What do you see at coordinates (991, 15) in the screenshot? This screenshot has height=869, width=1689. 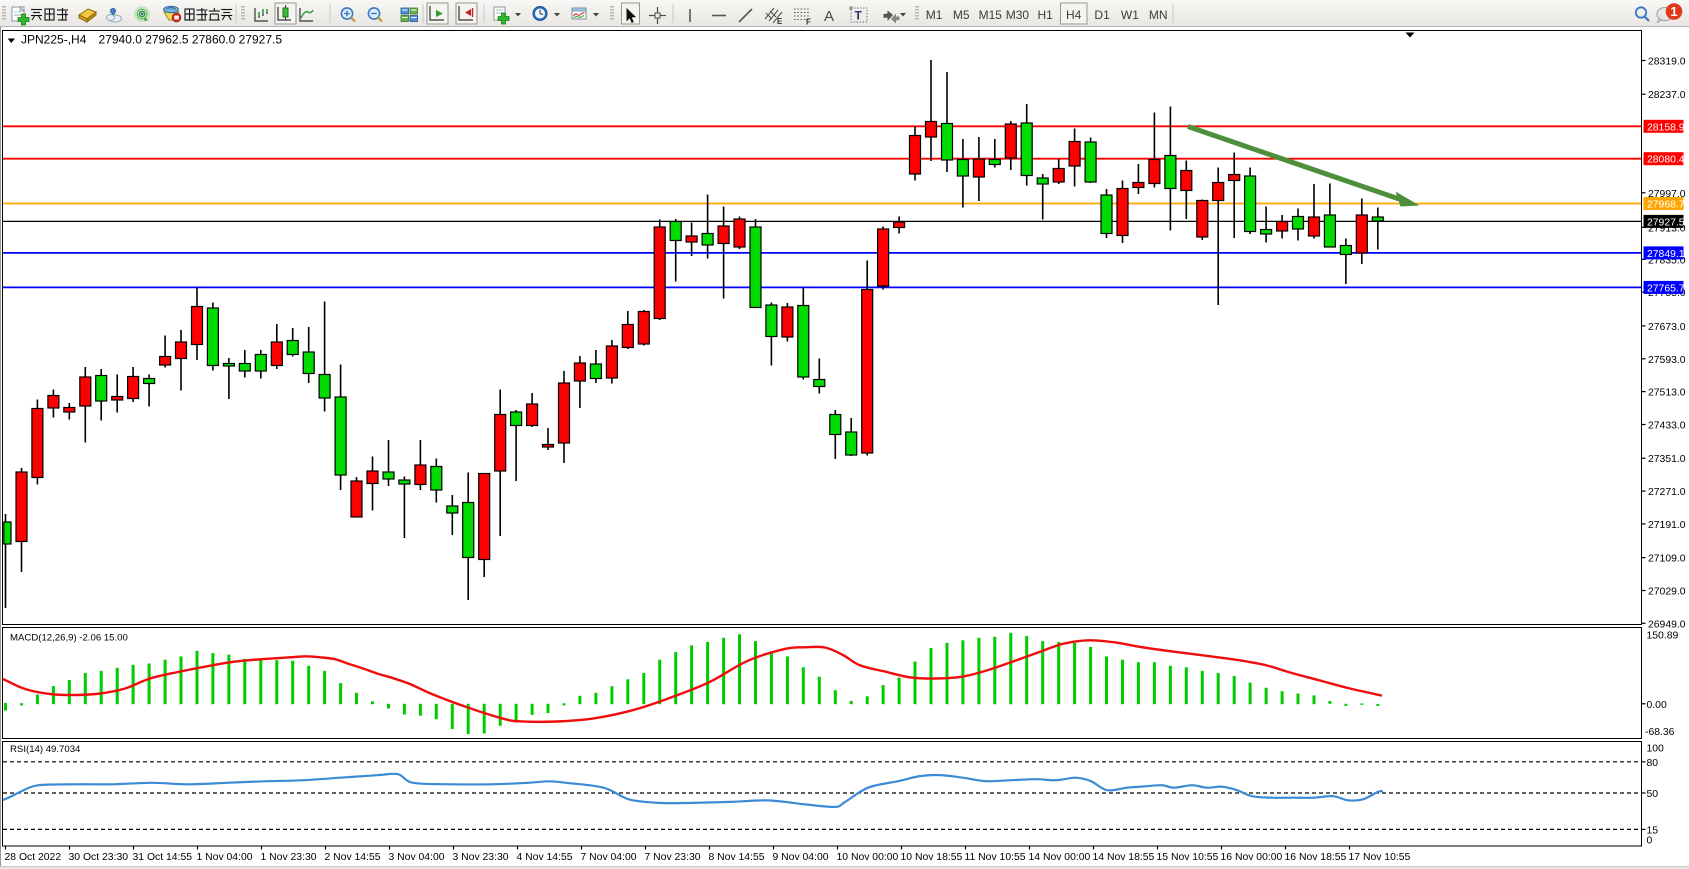 I see `svg-text: M15` at bounding box center [991, 15].